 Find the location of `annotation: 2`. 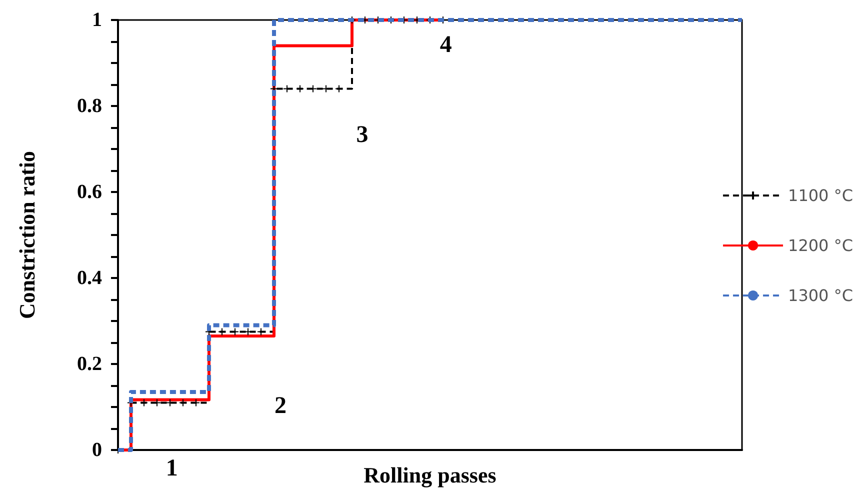

annotation: 2 is located at coordinates (280, 406).